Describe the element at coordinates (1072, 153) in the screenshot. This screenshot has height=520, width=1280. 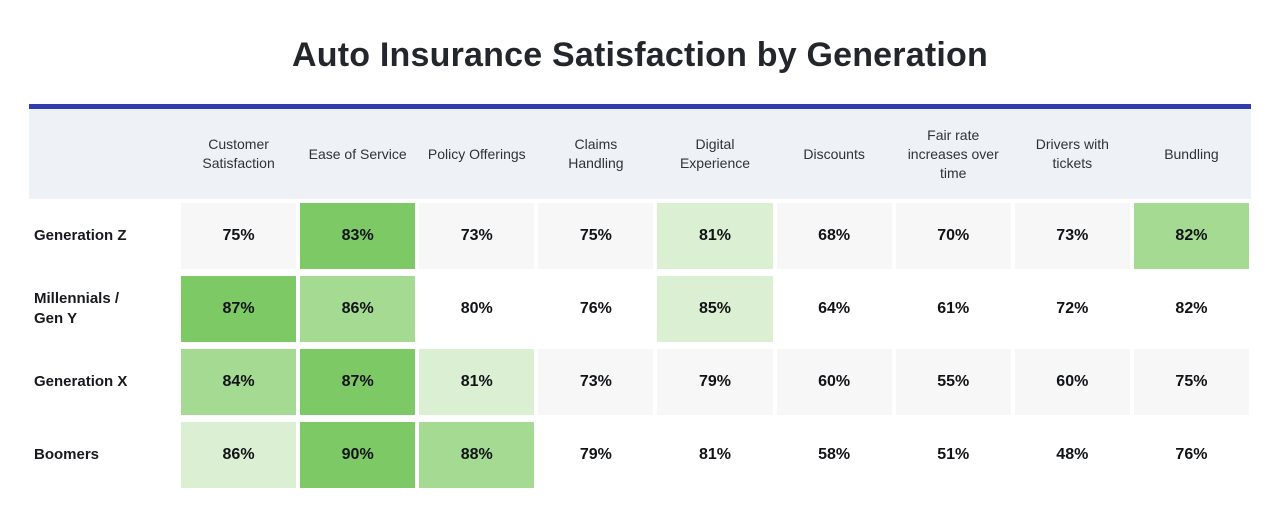
I see `column-header-drivers-with-tickets: Drivers with tickets` at that location.